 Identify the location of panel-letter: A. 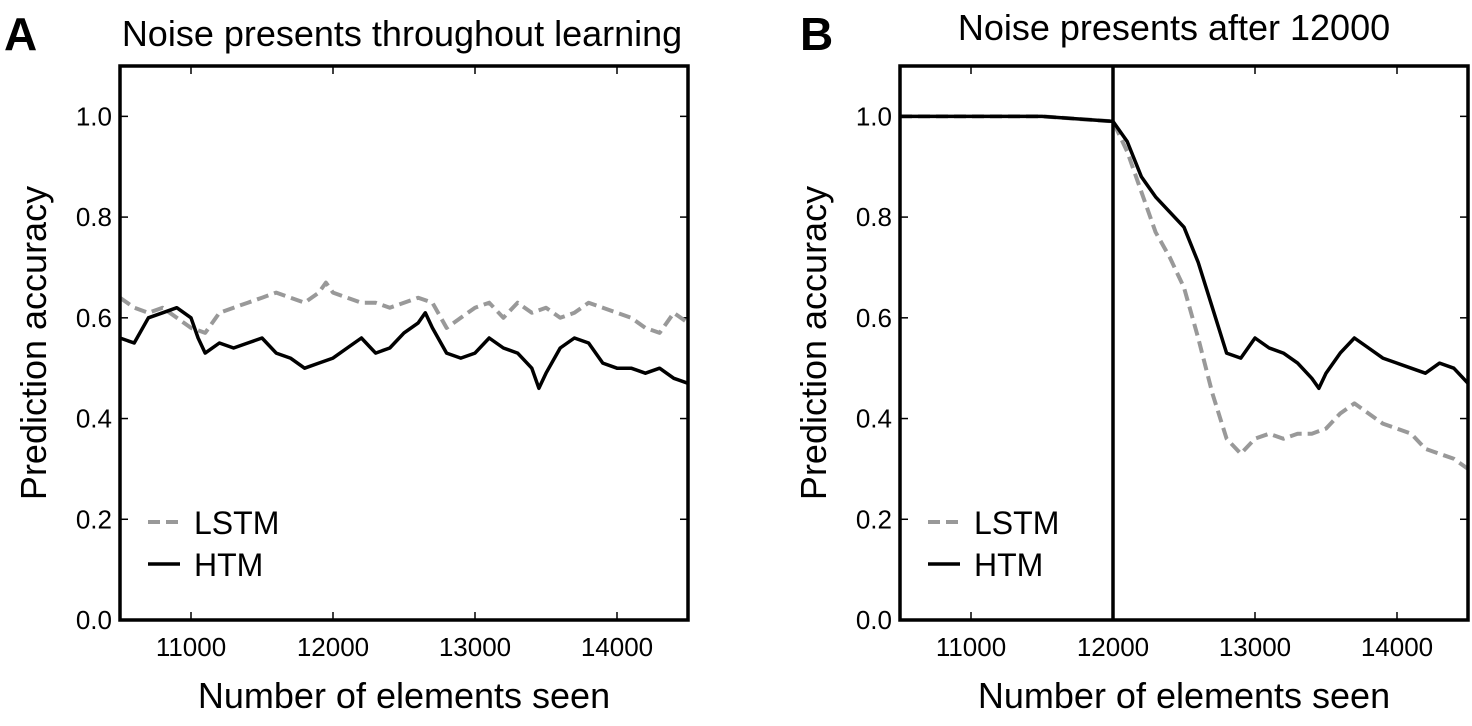
(20, 34).